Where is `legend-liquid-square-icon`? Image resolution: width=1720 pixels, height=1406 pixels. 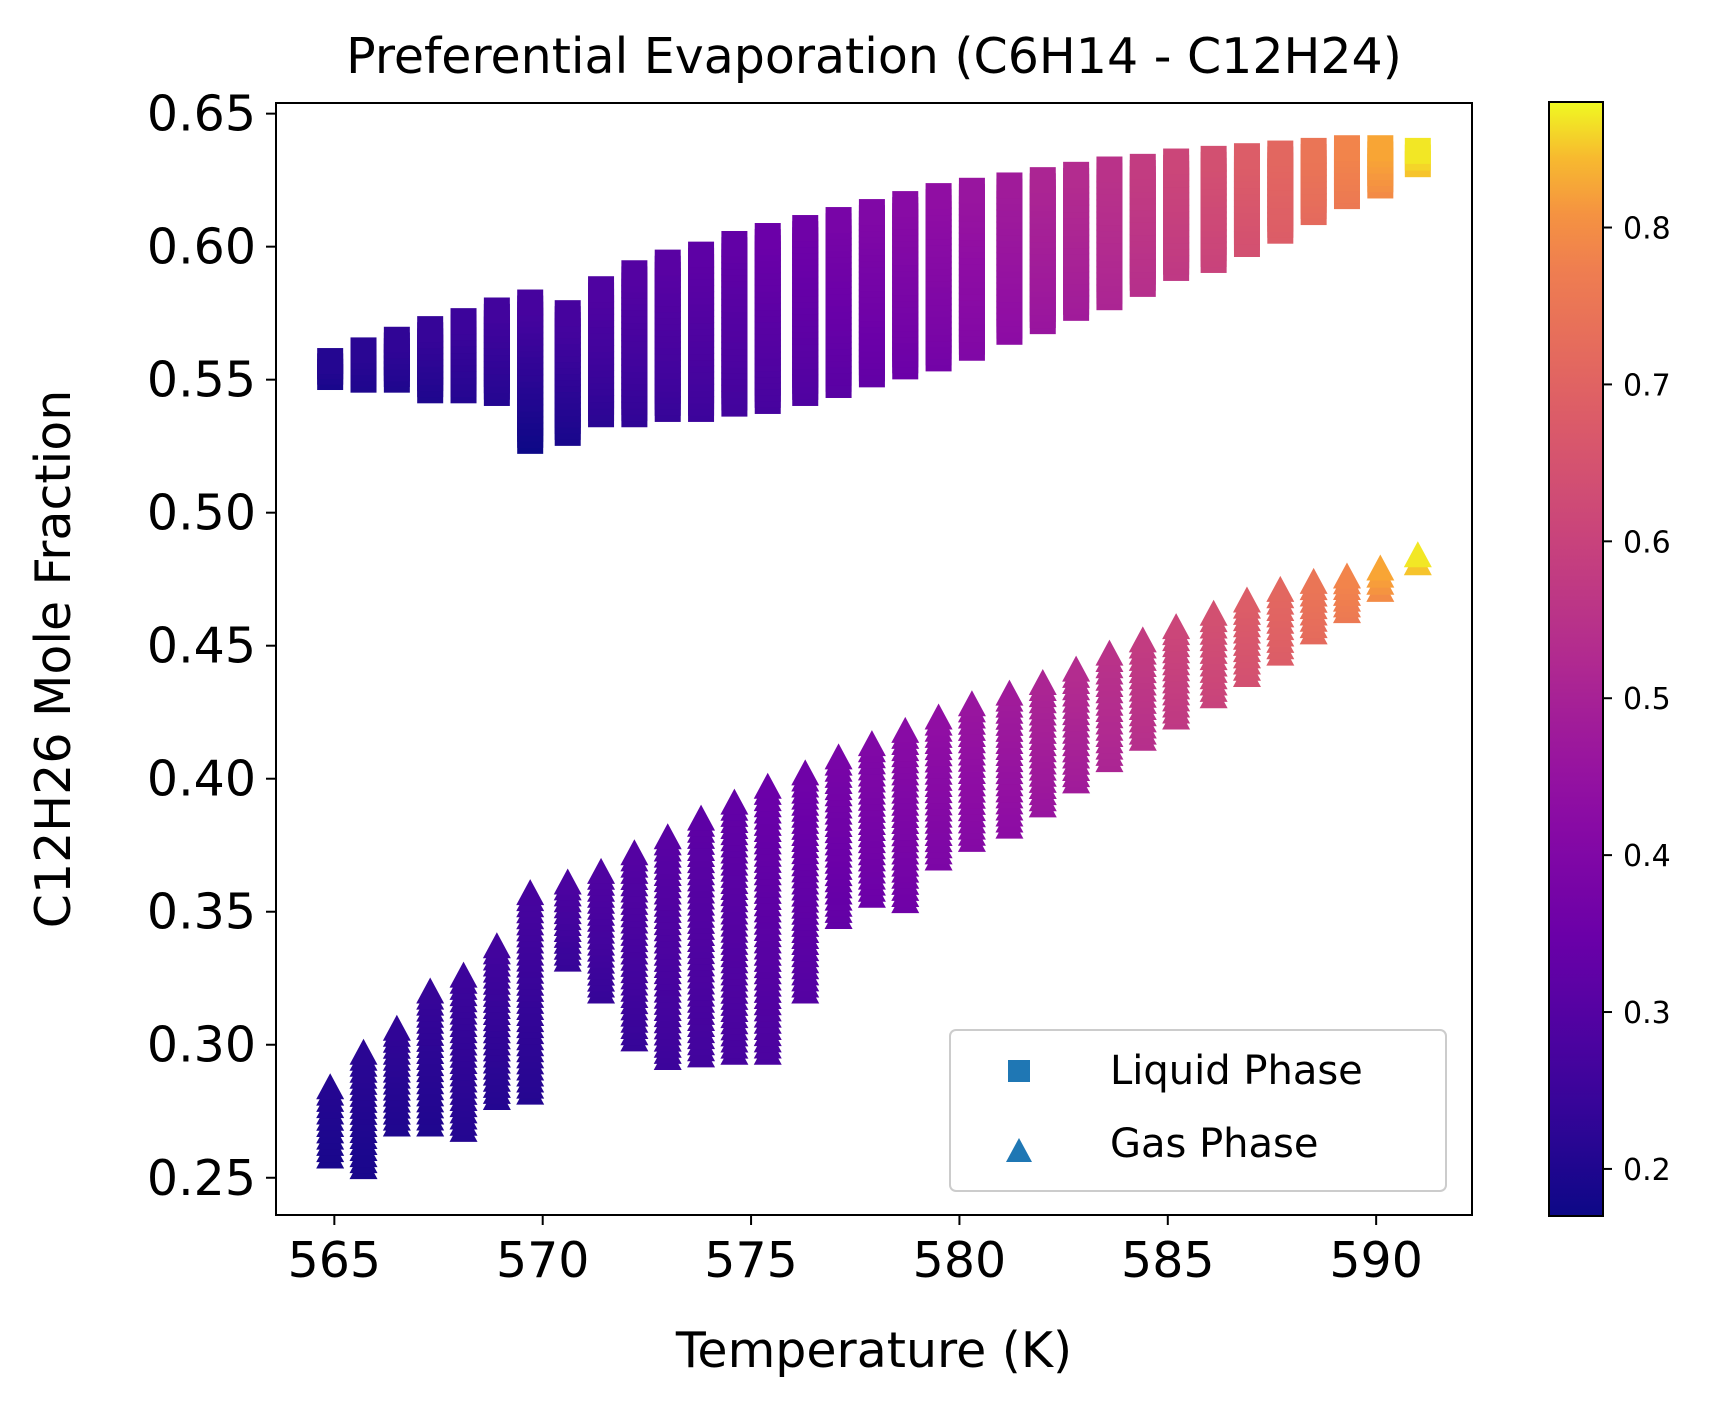 legend-liquid-square-icon is located at coordinates (1019, 1071).